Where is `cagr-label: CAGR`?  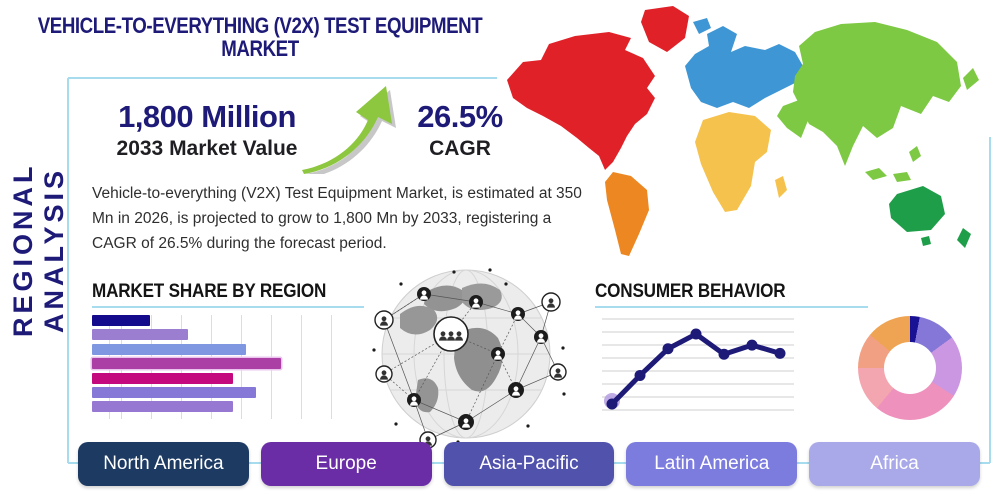
cagr-label: CAGR is located at coordinates (460, 148).